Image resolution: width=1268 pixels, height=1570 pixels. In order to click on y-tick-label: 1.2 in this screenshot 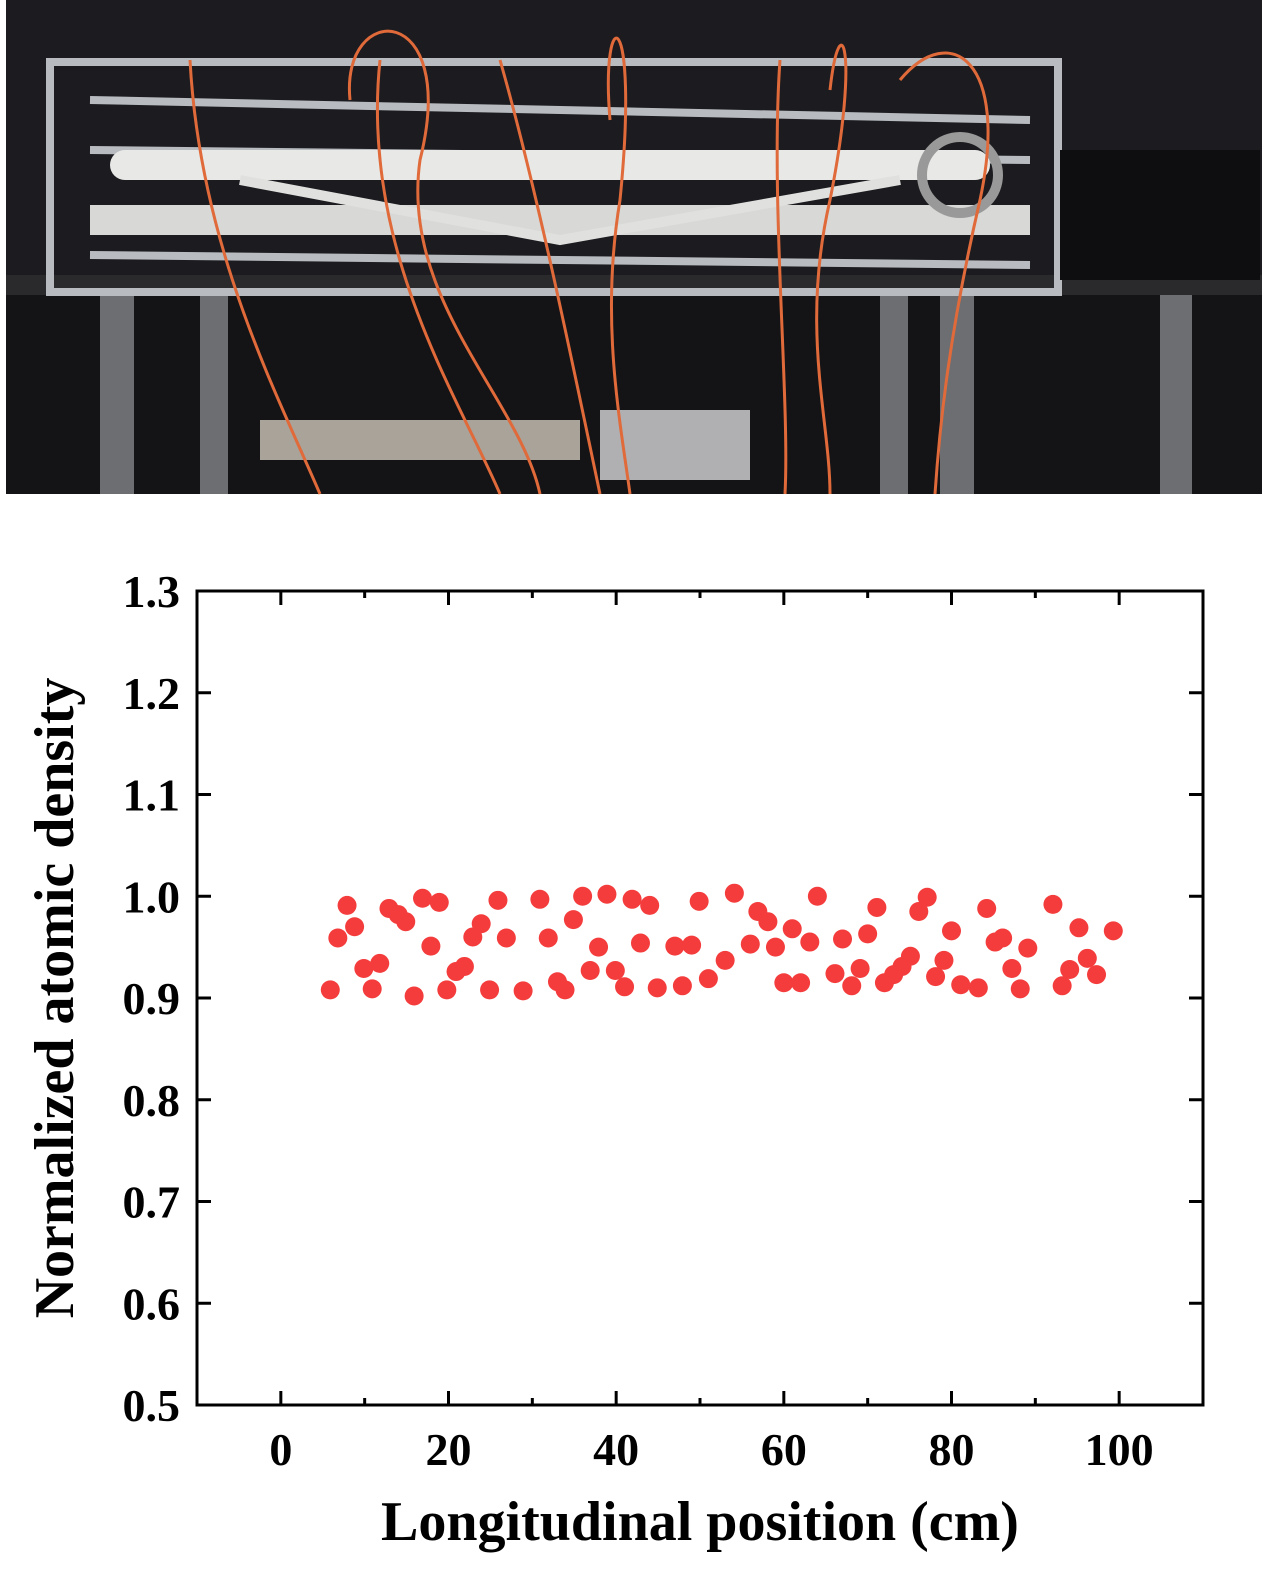, I will do `click(152, 693)`.